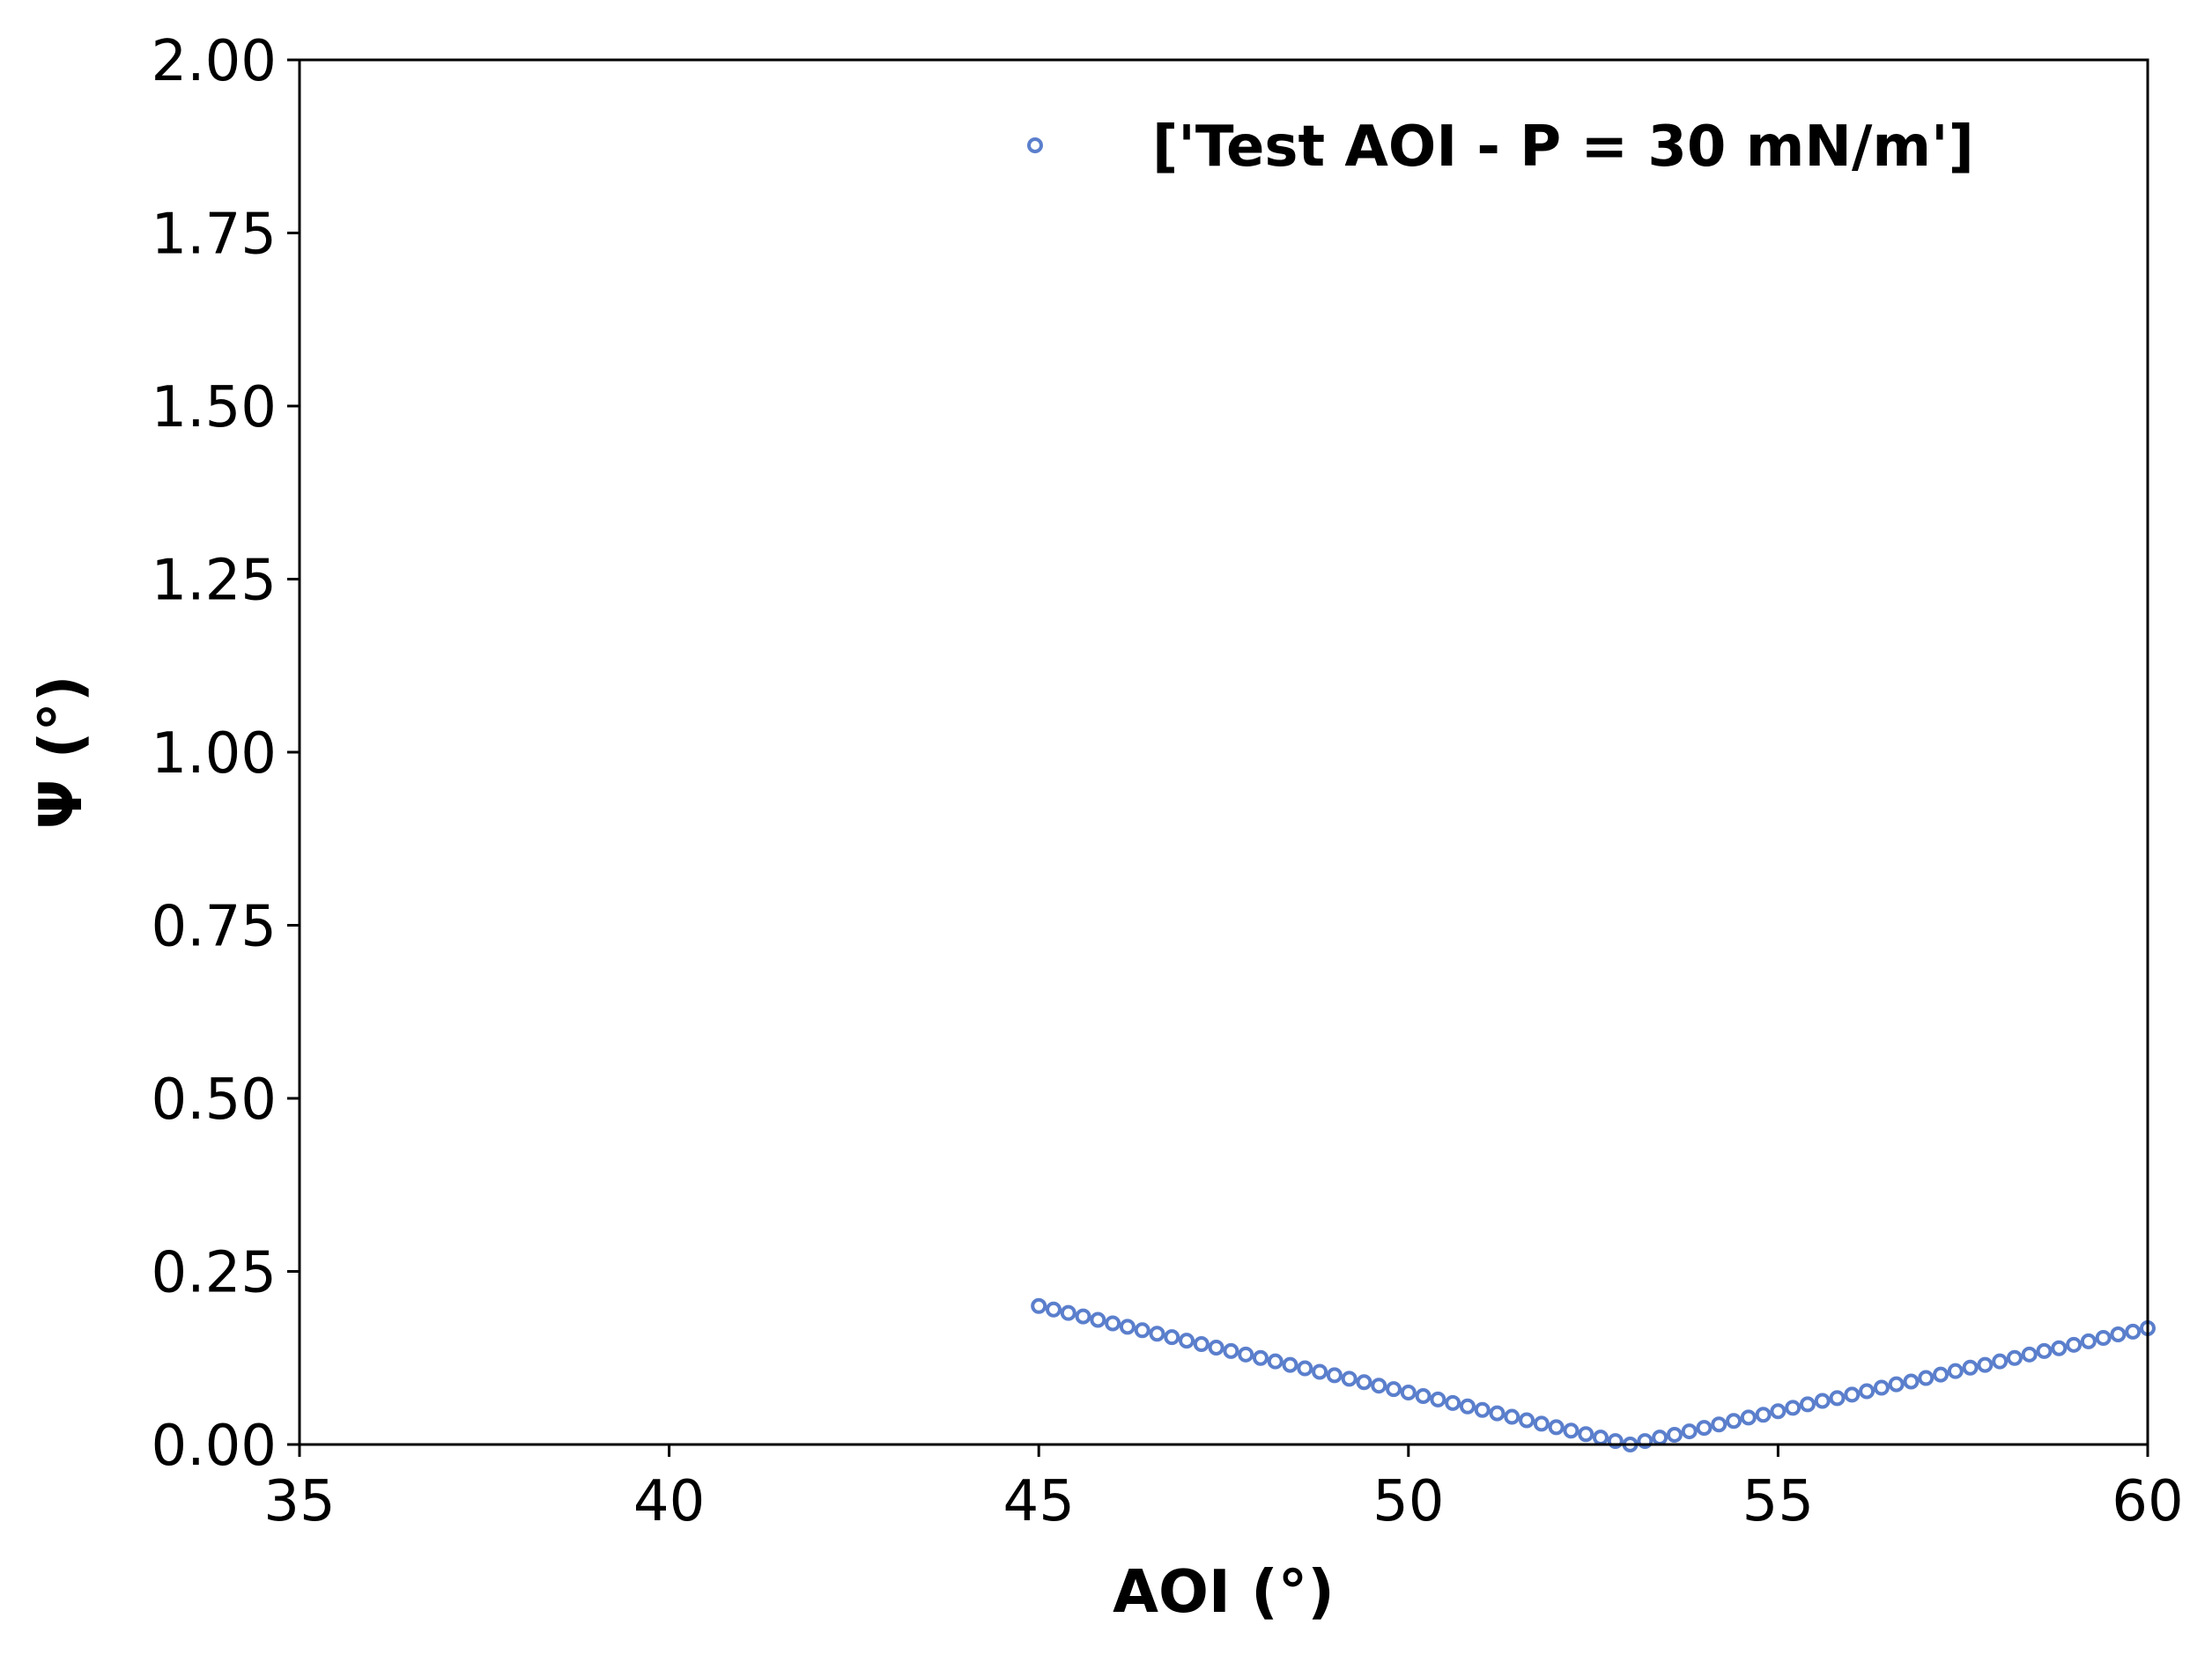  I want to click on y-tick-label: 1.00, so click(214, 754).